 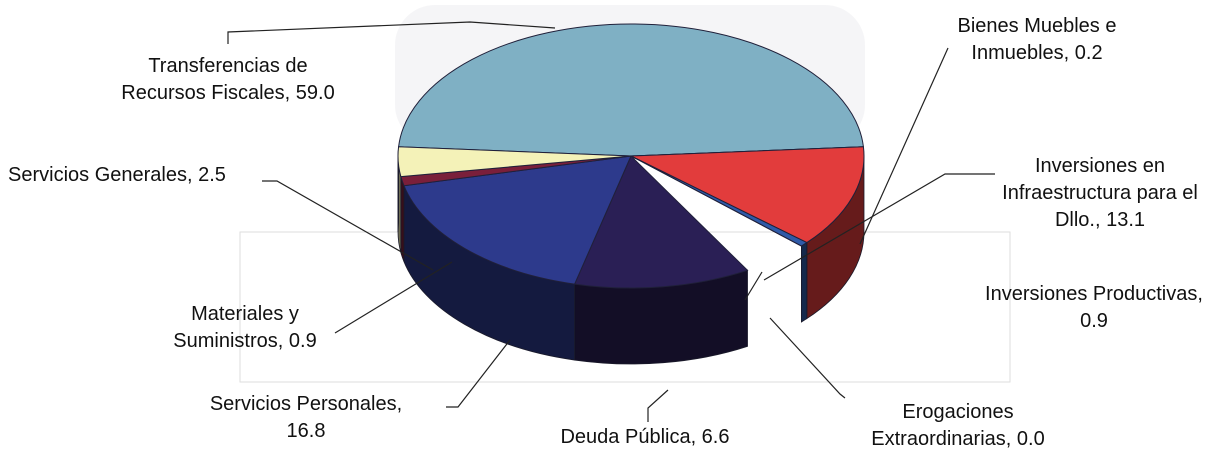 I want to click on data-label-3: Inversiones Productivas, 0.9, so click(x=1094, y=307).